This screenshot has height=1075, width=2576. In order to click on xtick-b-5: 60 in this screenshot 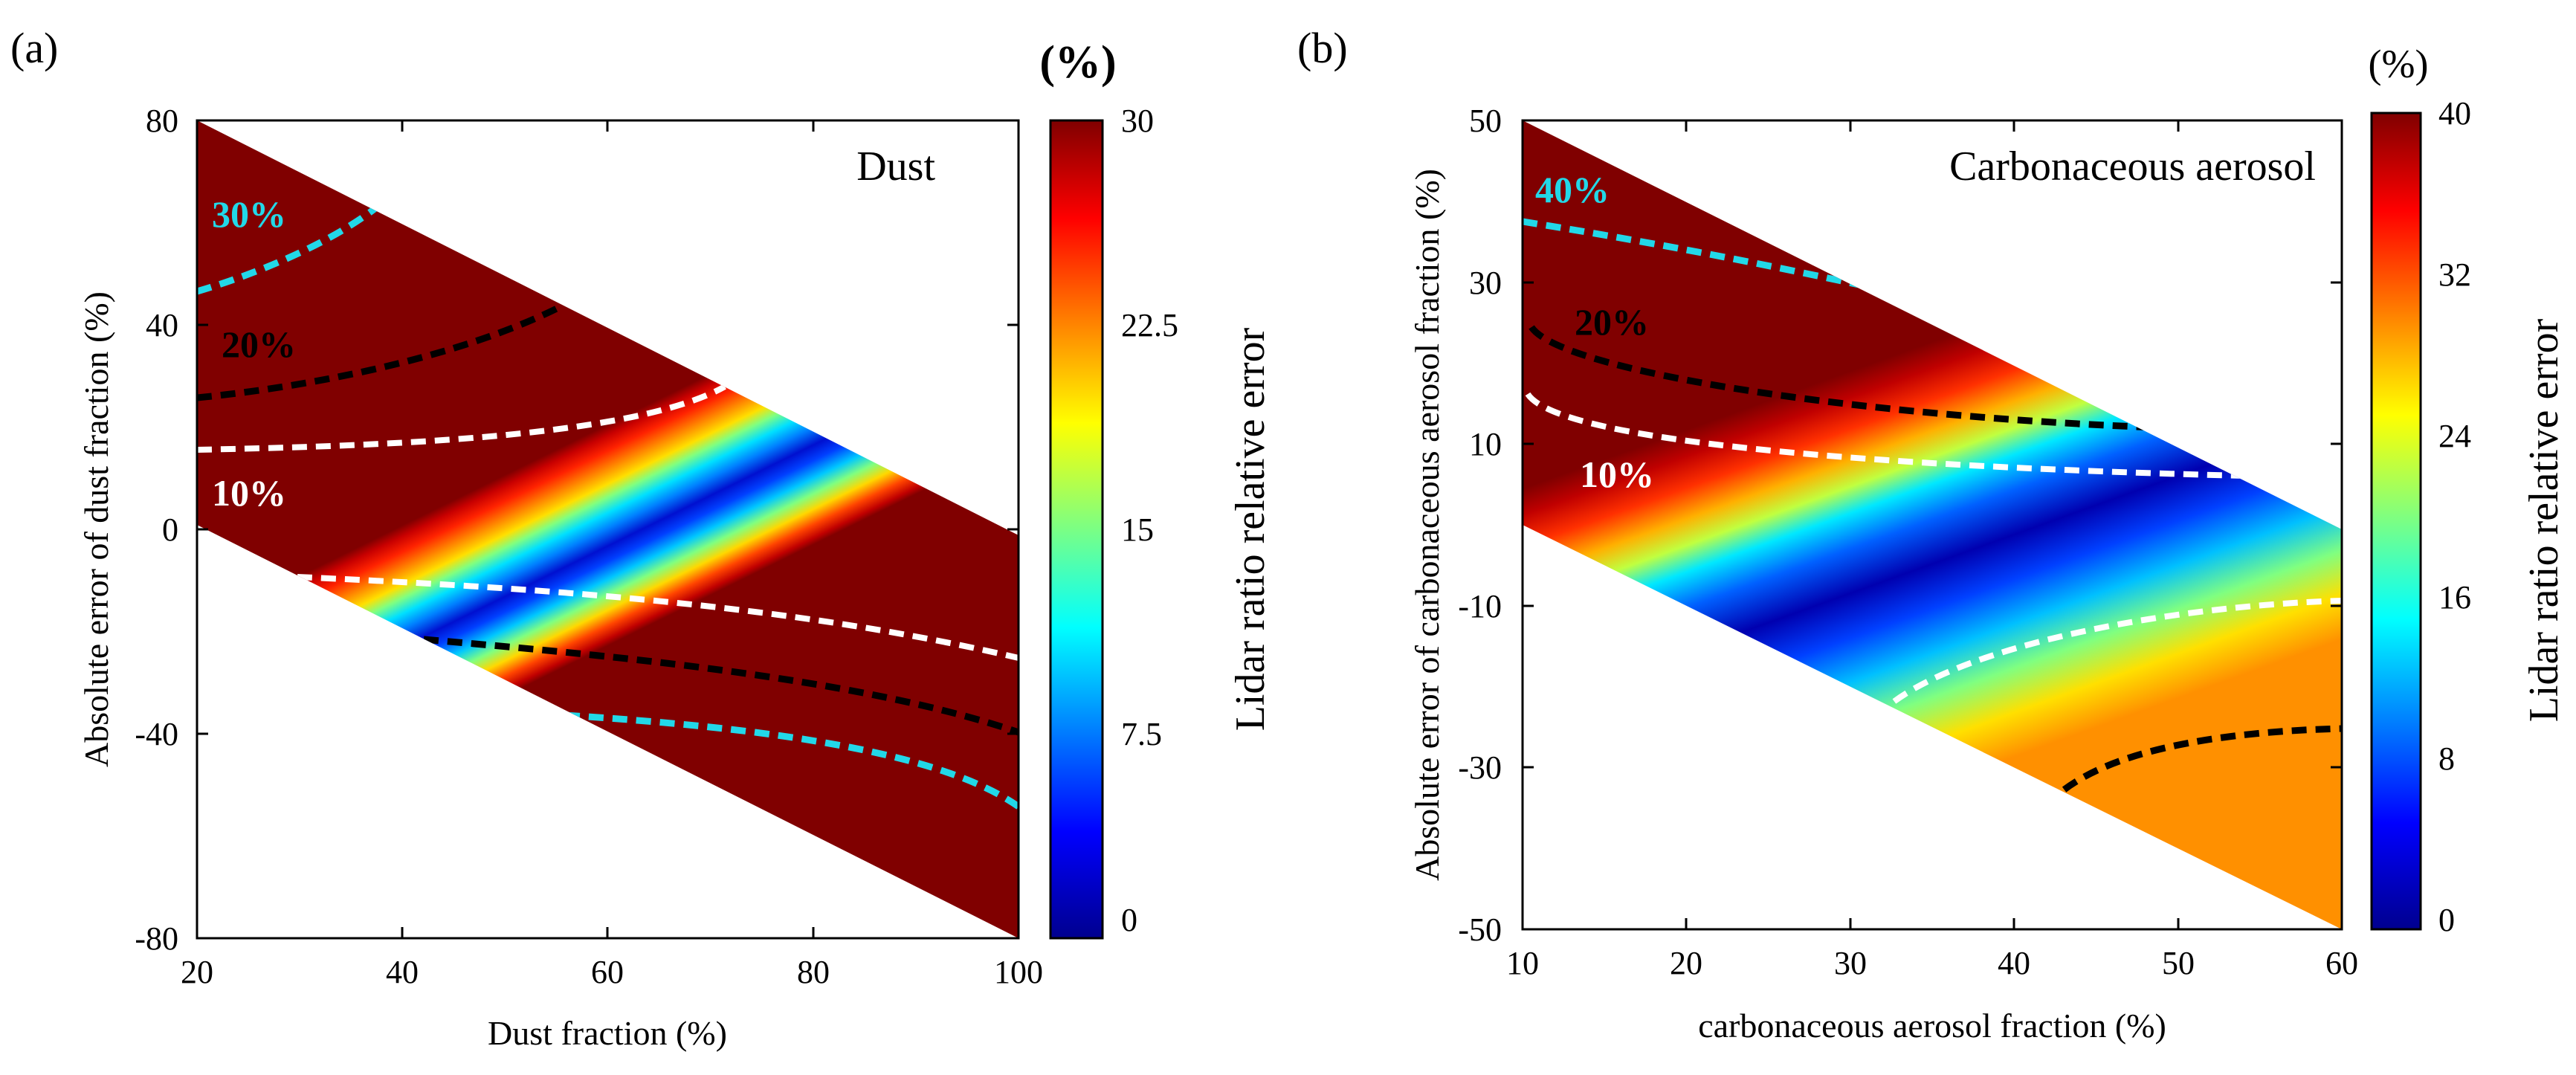, I will do `click(2341, 963)`.